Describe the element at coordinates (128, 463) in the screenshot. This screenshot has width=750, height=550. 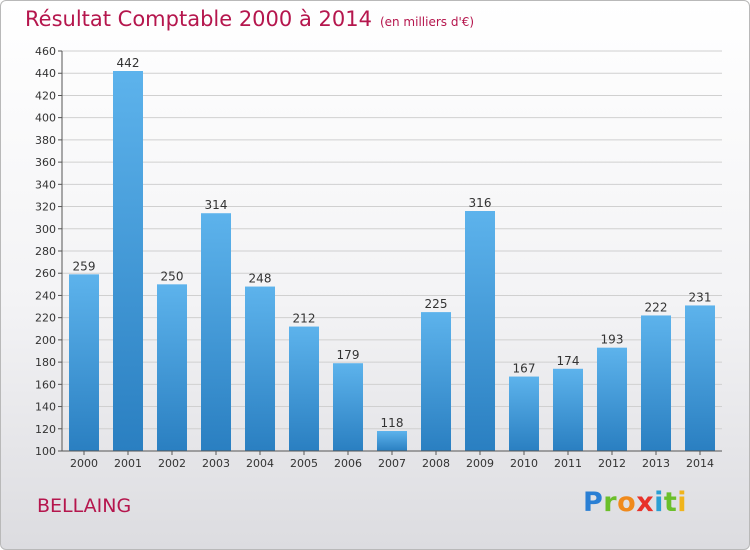
I see `x-tick-label-2001: 2001` at that location.